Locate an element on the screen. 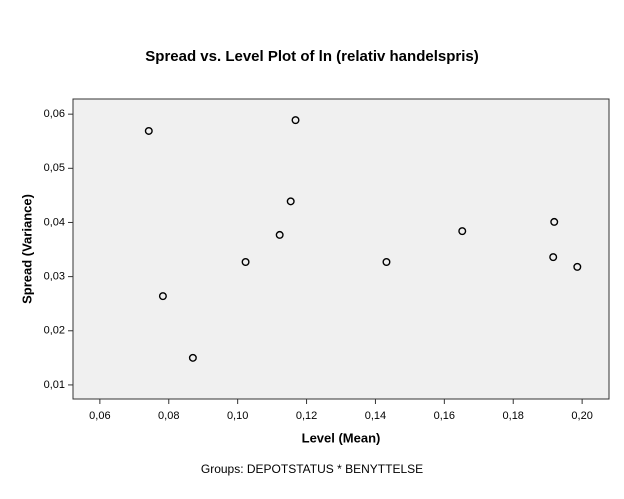  x-tick-label: 0,12 is located at coordinates (306, 416).